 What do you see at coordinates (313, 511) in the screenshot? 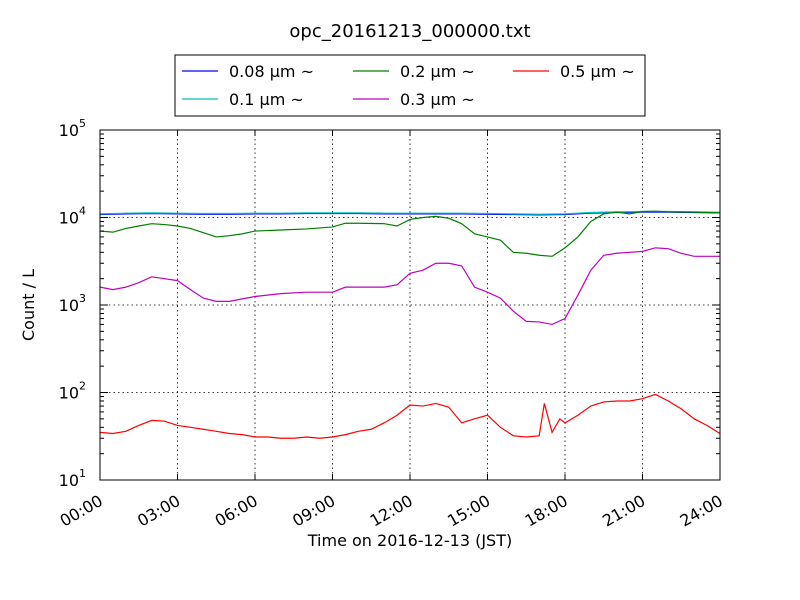
I see `x-tick-label: 09:00` at bounding box center [313, 511].